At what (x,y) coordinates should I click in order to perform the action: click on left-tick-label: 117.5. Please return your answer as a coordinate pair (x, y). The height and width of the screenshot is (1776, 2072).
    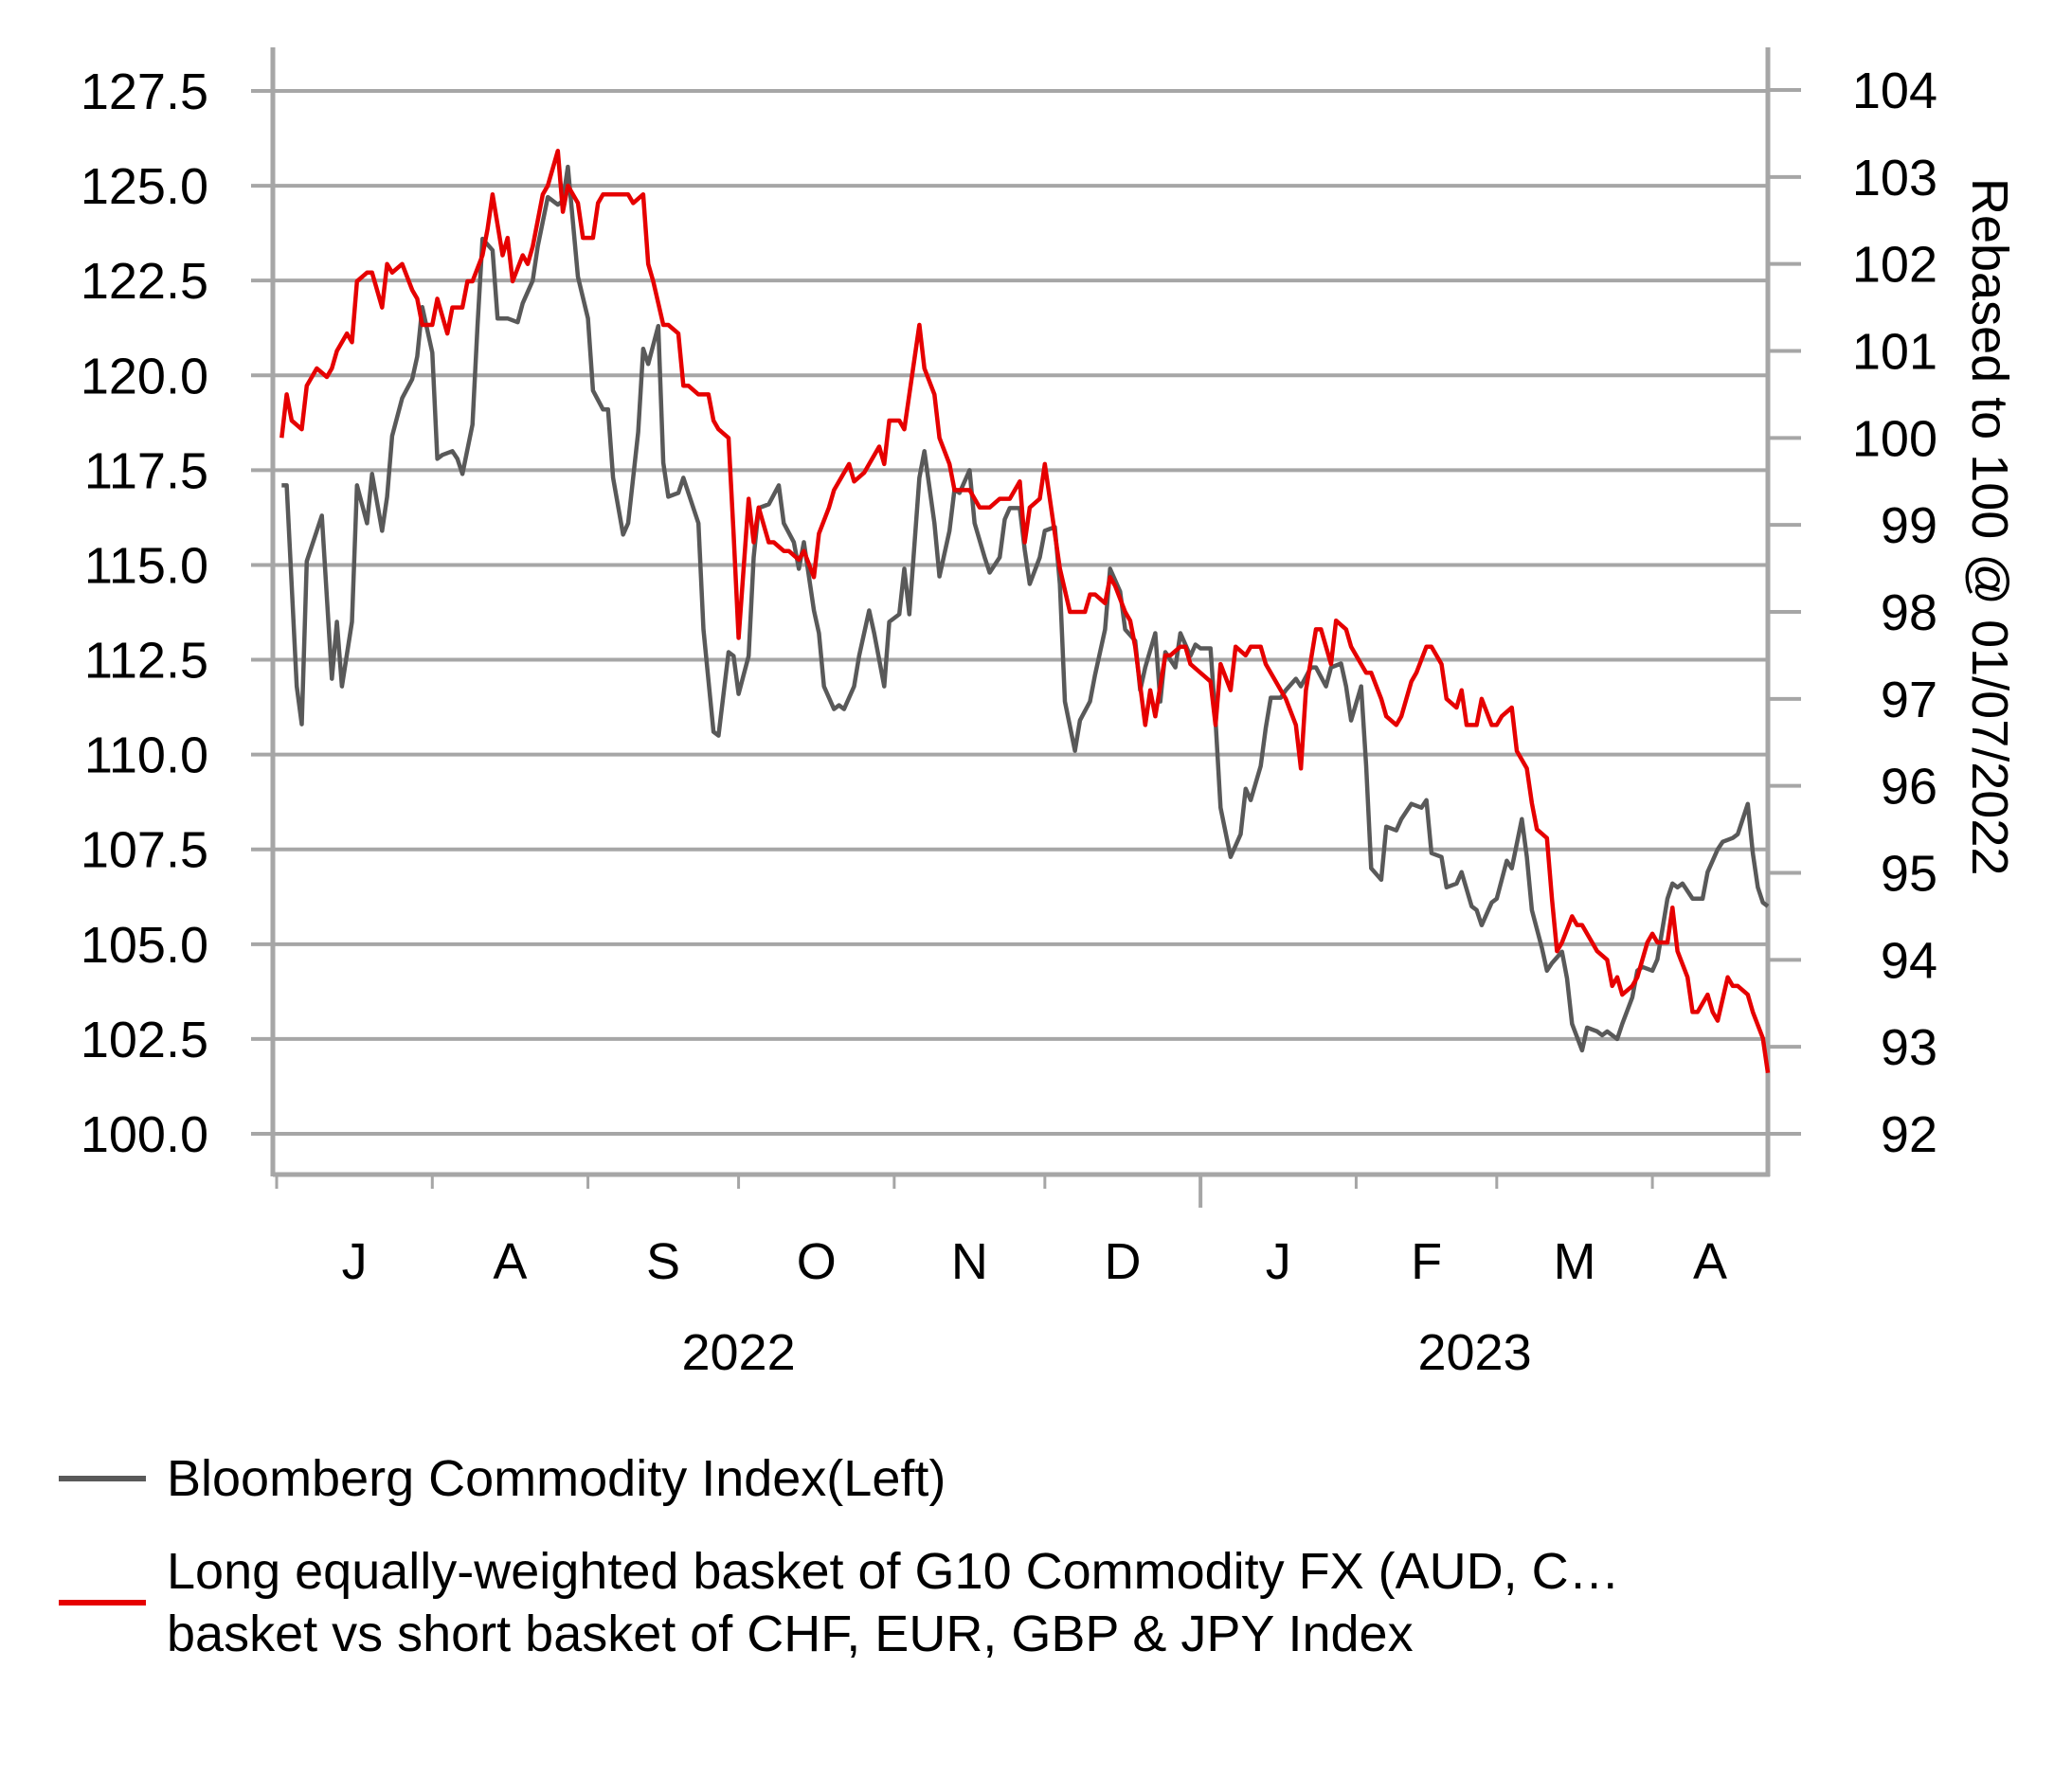
    Looking at the image, I should click on (146, 470).